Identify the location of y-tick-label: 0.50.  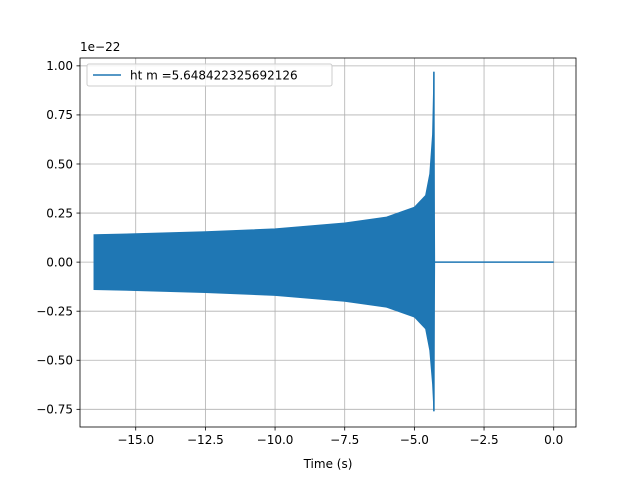
(59, 164).